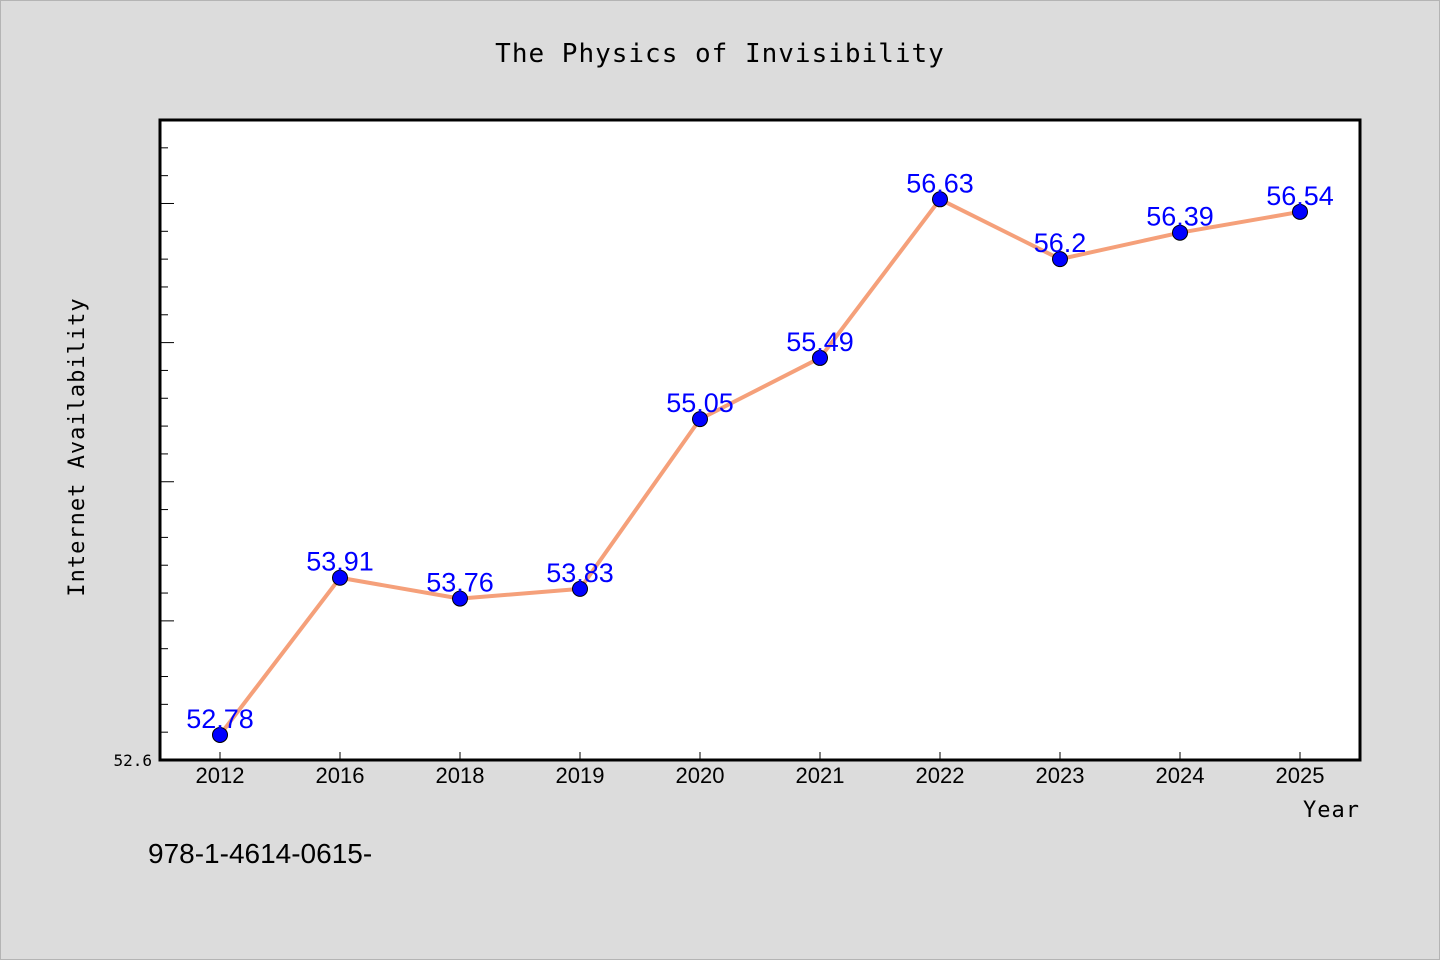  What do you see at coordinates (580, 775) in the screenshot?
I see `x-tick-label: 2019` at bounding box center [580, 775].